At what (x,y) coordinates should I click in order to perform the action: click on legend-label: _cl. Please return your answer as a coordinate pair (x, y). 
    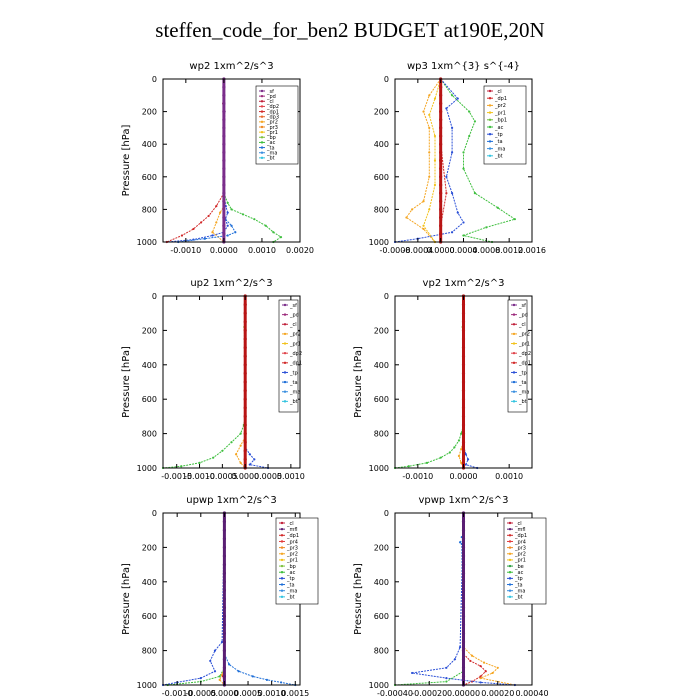
    Looking at the image, I should click on (290, 524).